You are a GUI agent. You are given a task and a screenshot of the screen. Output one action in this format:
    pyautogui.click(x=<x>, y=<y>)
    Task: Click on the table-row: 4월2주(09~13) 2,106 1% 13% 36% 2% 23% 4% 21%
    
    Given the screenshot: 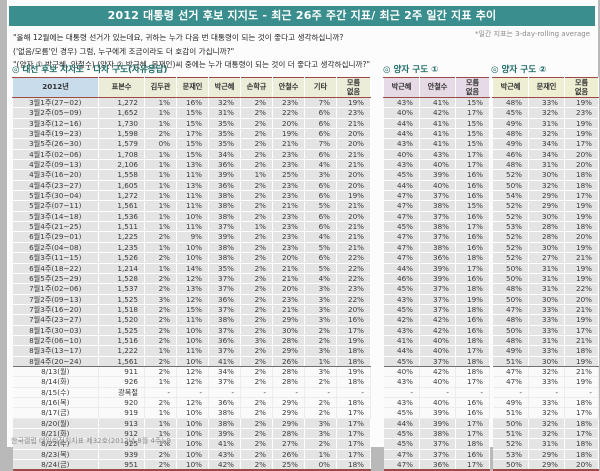 What is the action you would take?
    pyautogui.click(x=191, y=165)
    